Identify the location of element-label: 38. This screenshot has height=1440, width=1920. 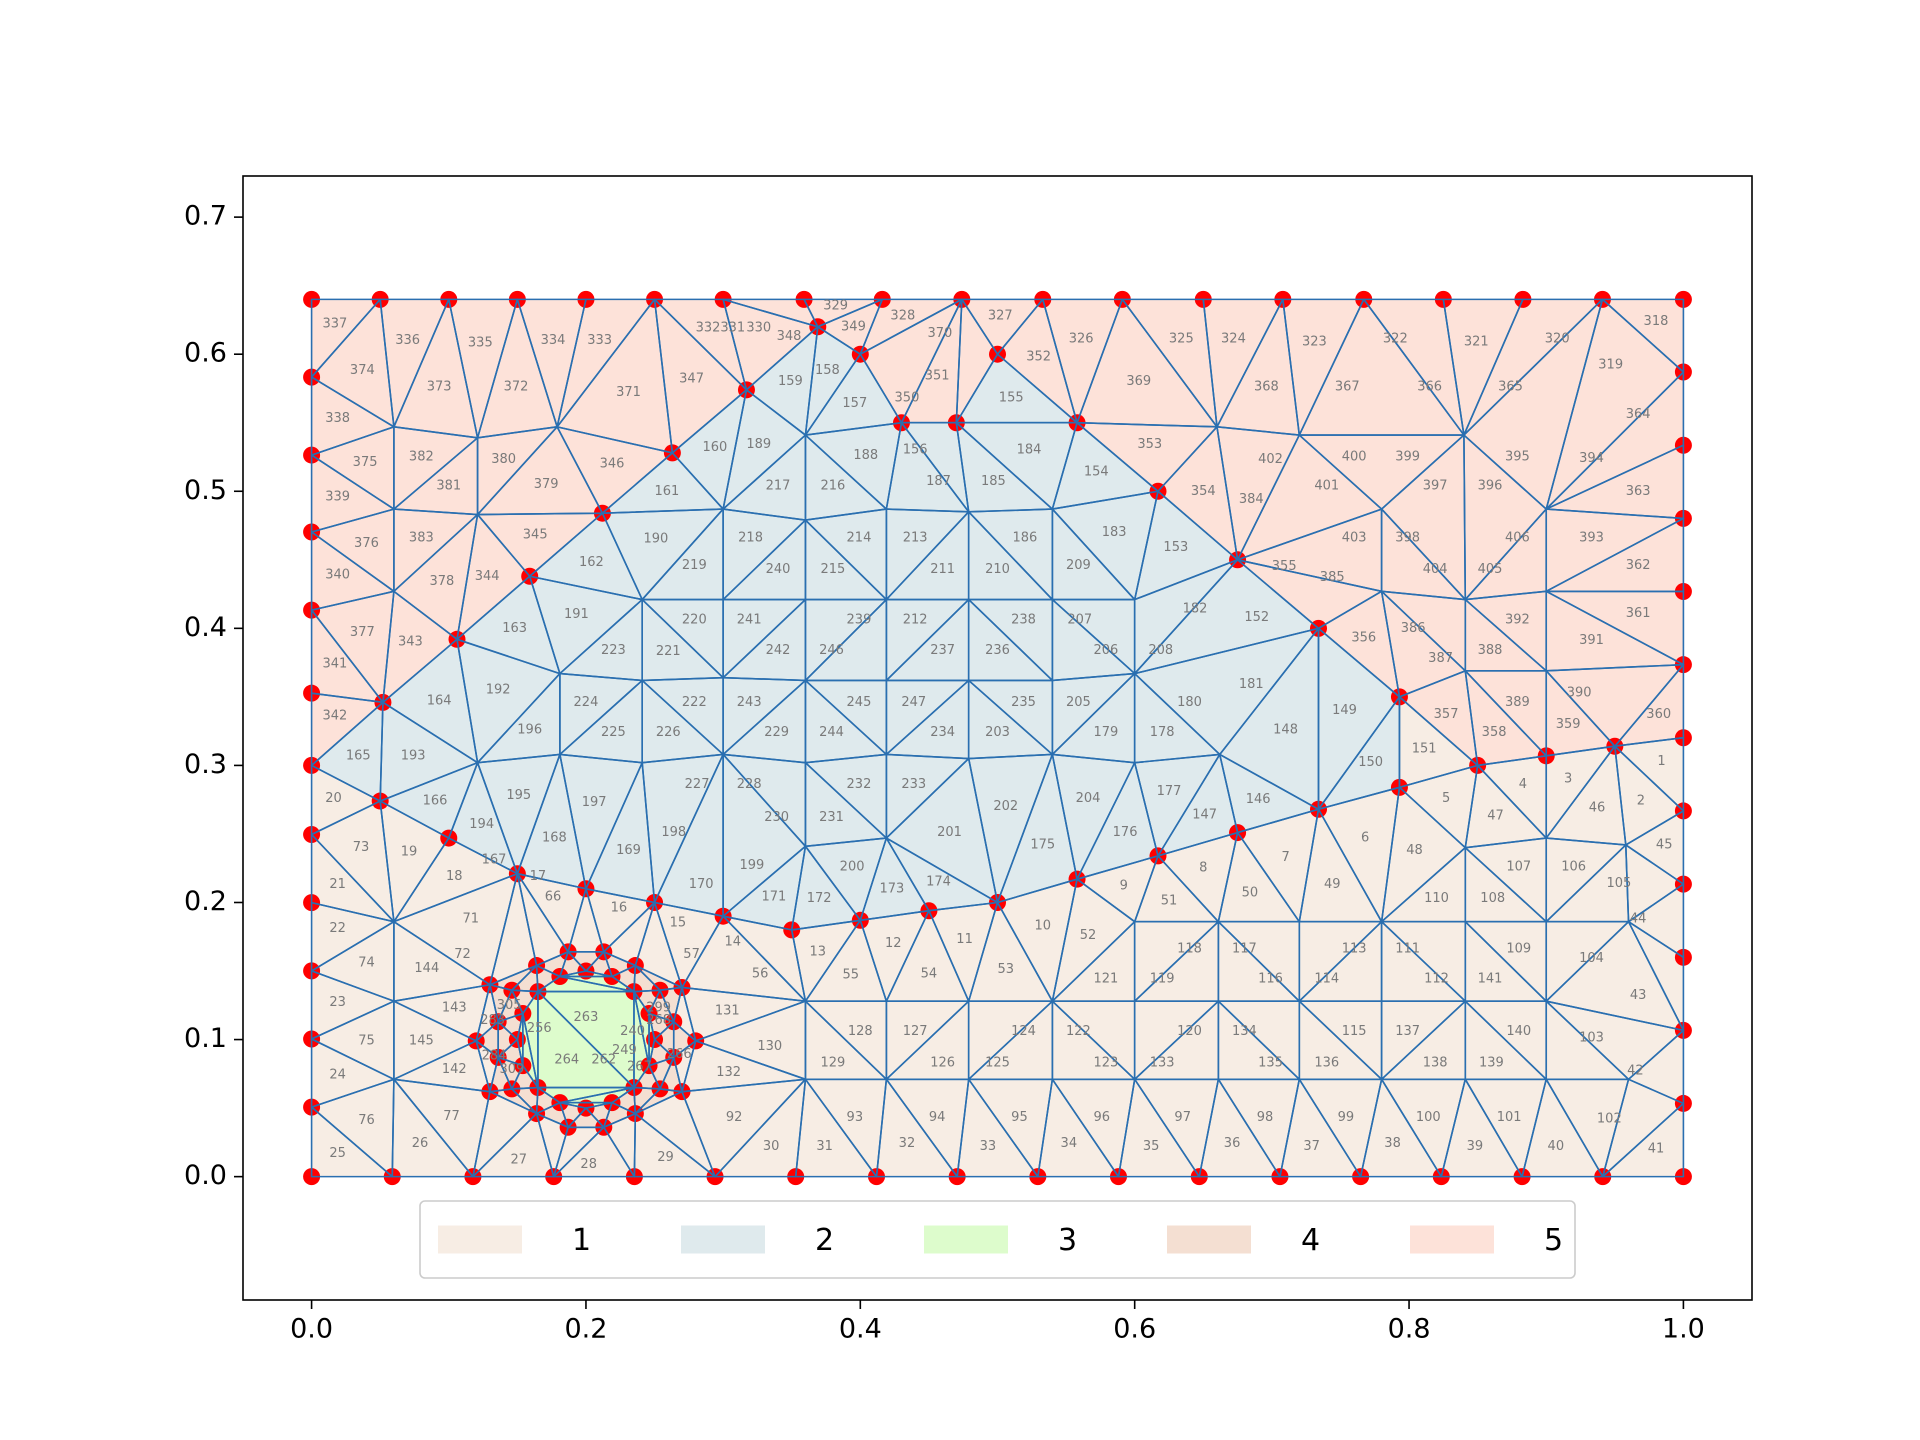
(1392, 1143).